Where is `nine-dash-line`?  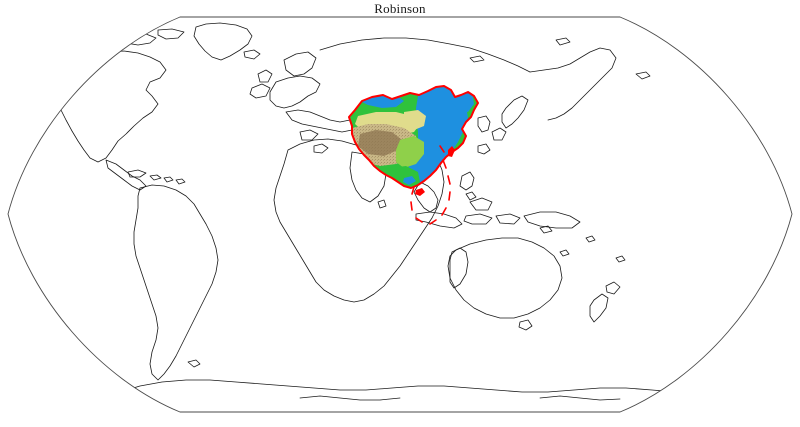 nine-dash-line is located at coordinates (430, 185).